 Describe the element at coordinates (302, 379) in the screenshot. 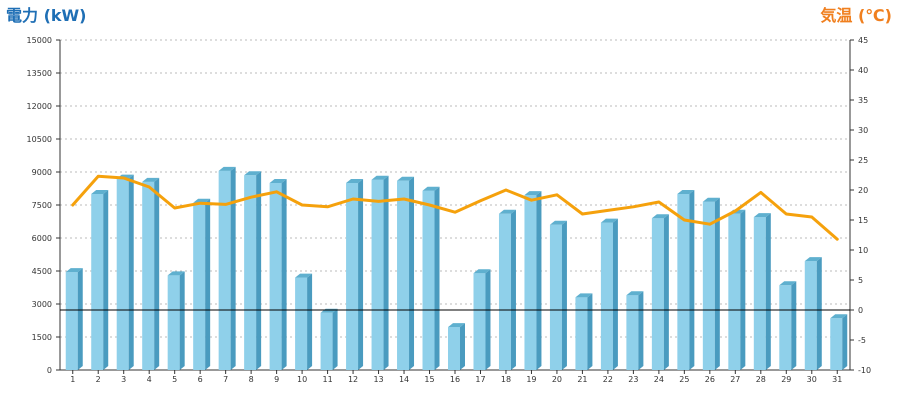

I see `x-tick-label: 10` at that location.